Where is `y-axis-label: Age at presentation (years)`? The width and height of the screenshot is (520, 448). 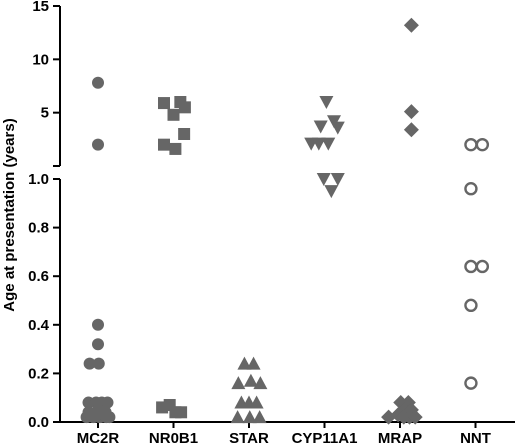 y-axis-label: Age at presentation (years) is located at coordinates (9, 214).